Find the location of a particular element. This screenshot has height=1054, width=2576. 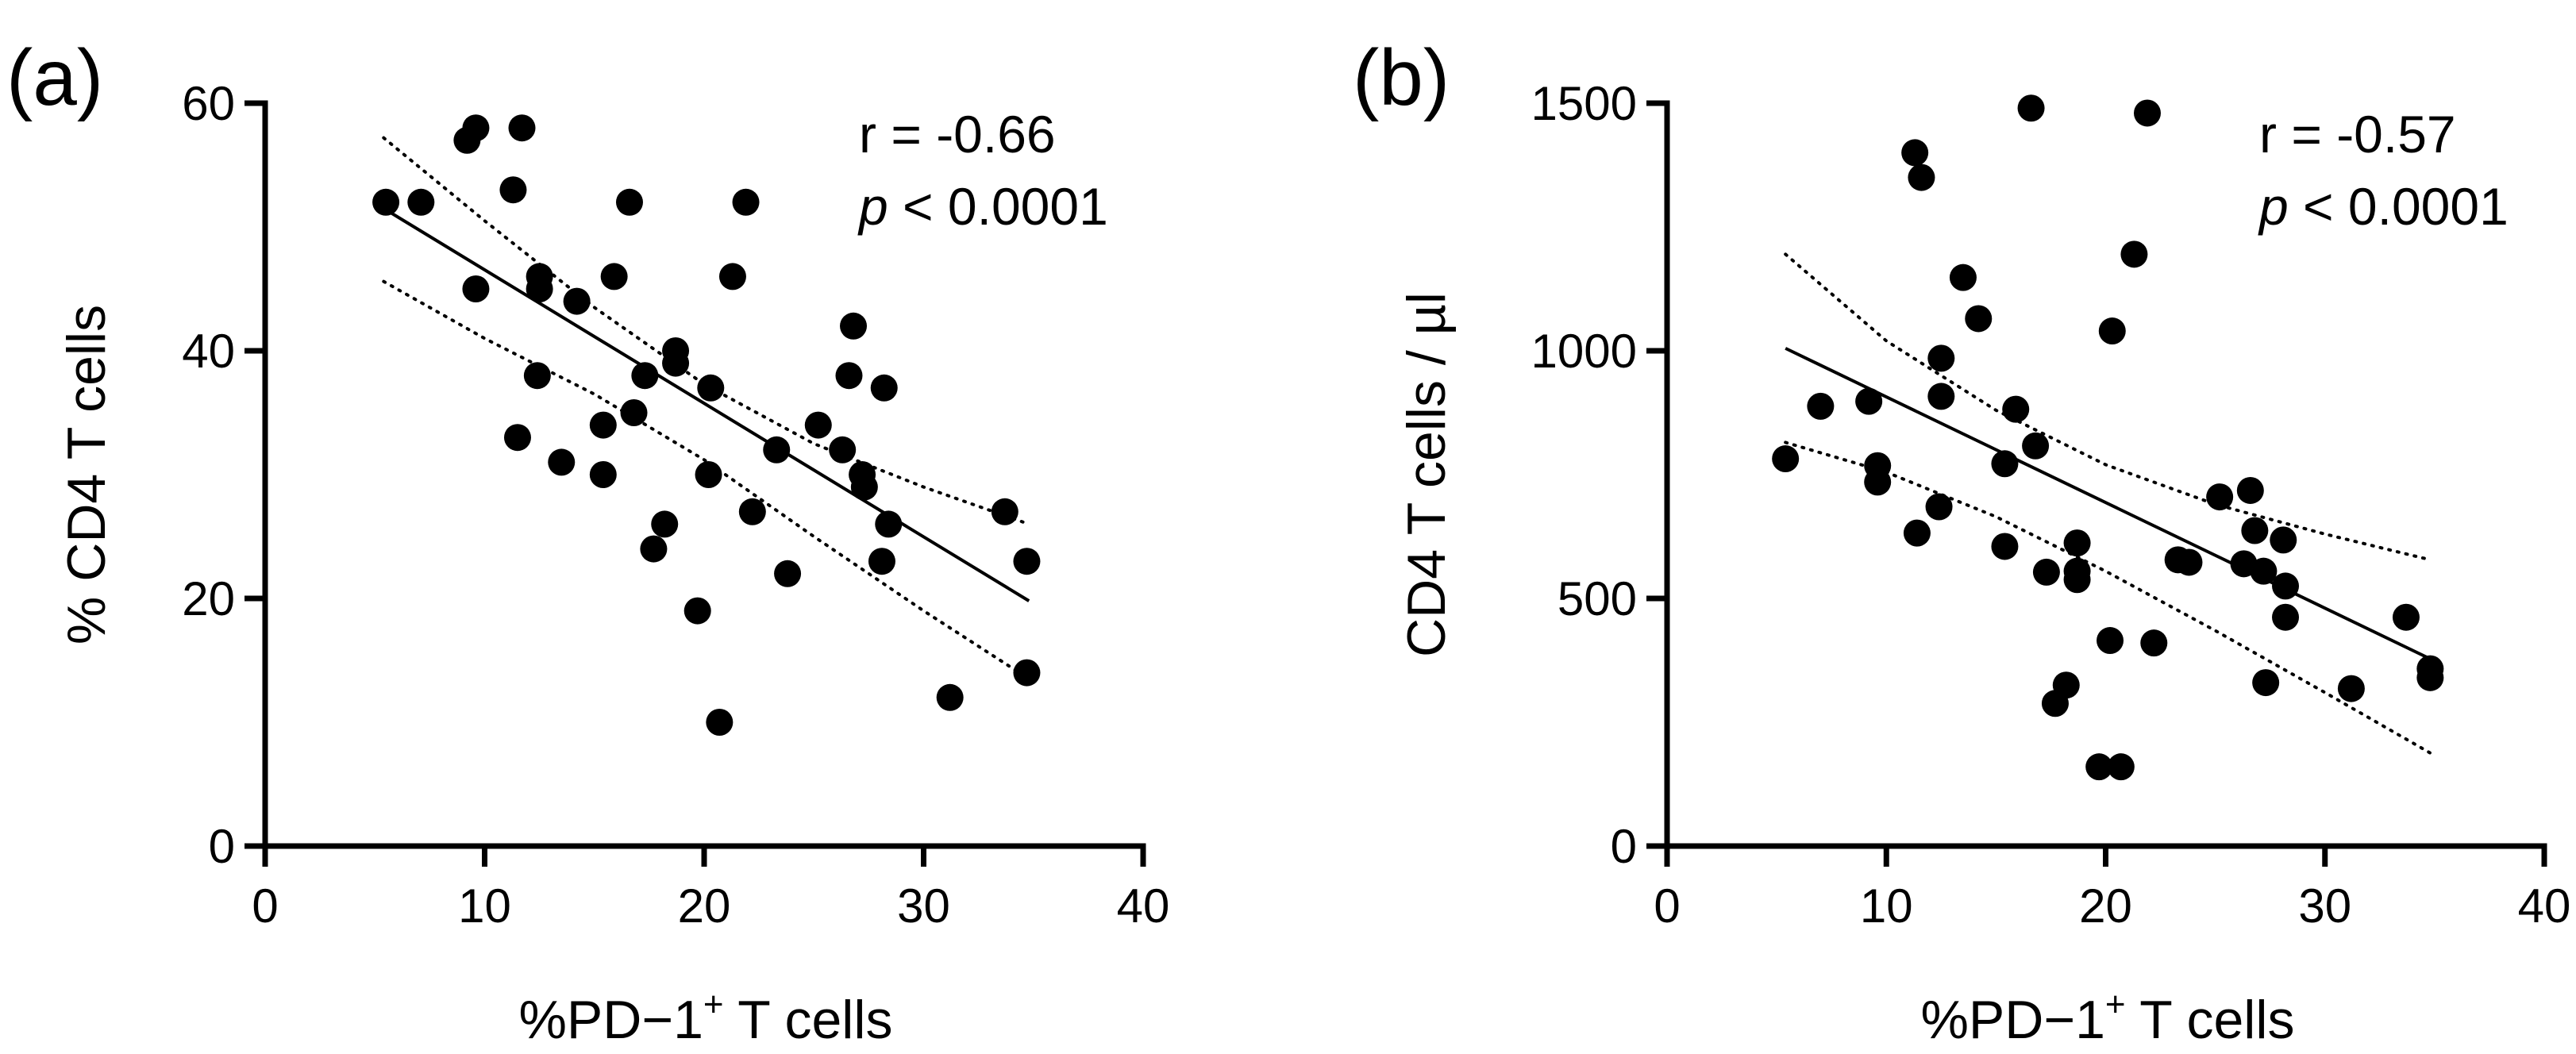

correlation-r: r = -0.57 is located at coordinates (2357, 134).